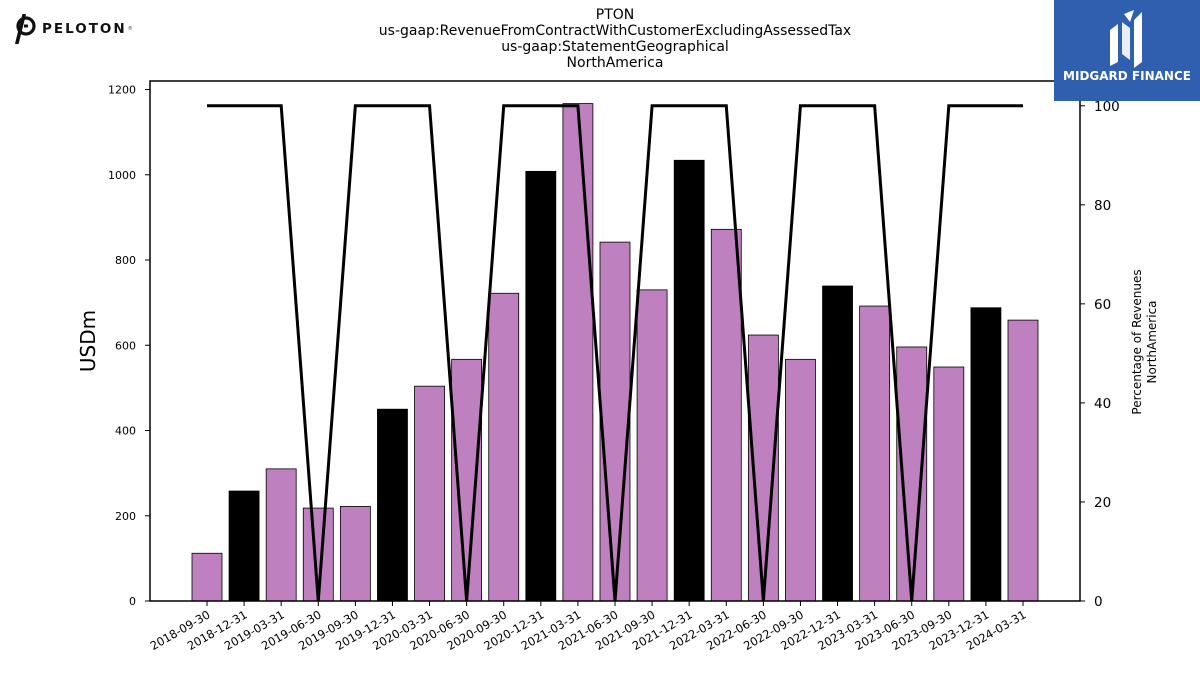 The width and height of the screenshot is (1200, 675). Describe the element at coordinates (1102, 503) in the screenshot. I see `y2-tick-label-20: 20` at that location.